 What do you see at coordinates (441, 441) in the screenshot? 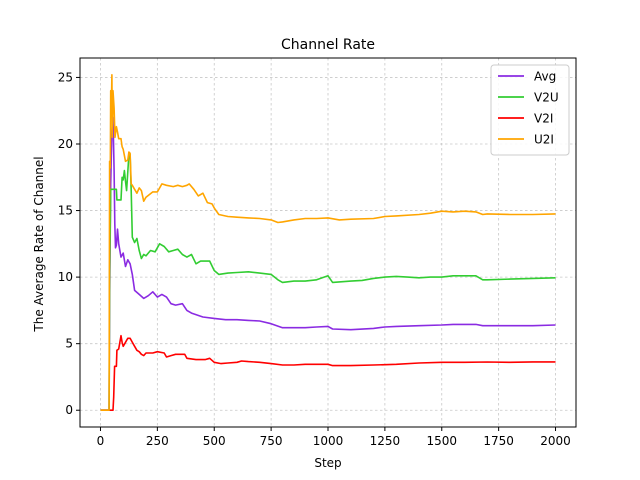
I see `x-tick-label: 1500` at bounding box center [441, 441].